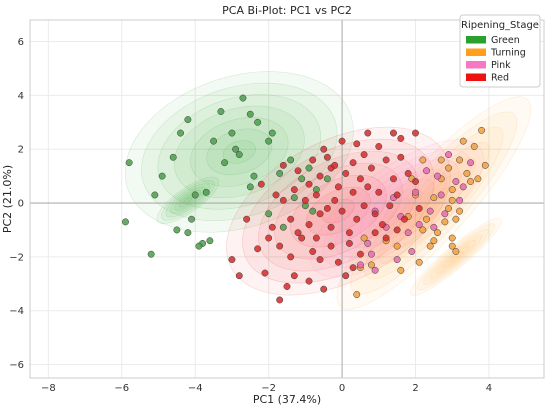 This screenshot has height=409, width=550. I want to click on y-tick-label: −6, so click(16, 365).